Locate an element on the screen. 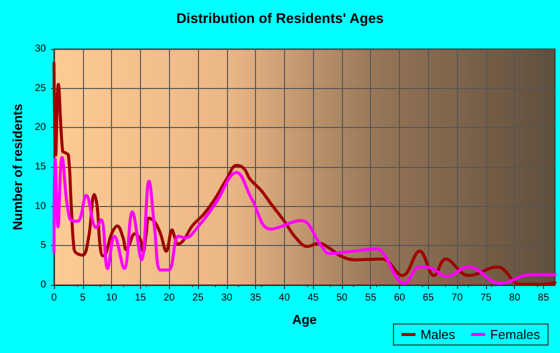 The height and width of the screenshot is (353, 560). x-tick-label: 85 is located at coordinates (544, 298).